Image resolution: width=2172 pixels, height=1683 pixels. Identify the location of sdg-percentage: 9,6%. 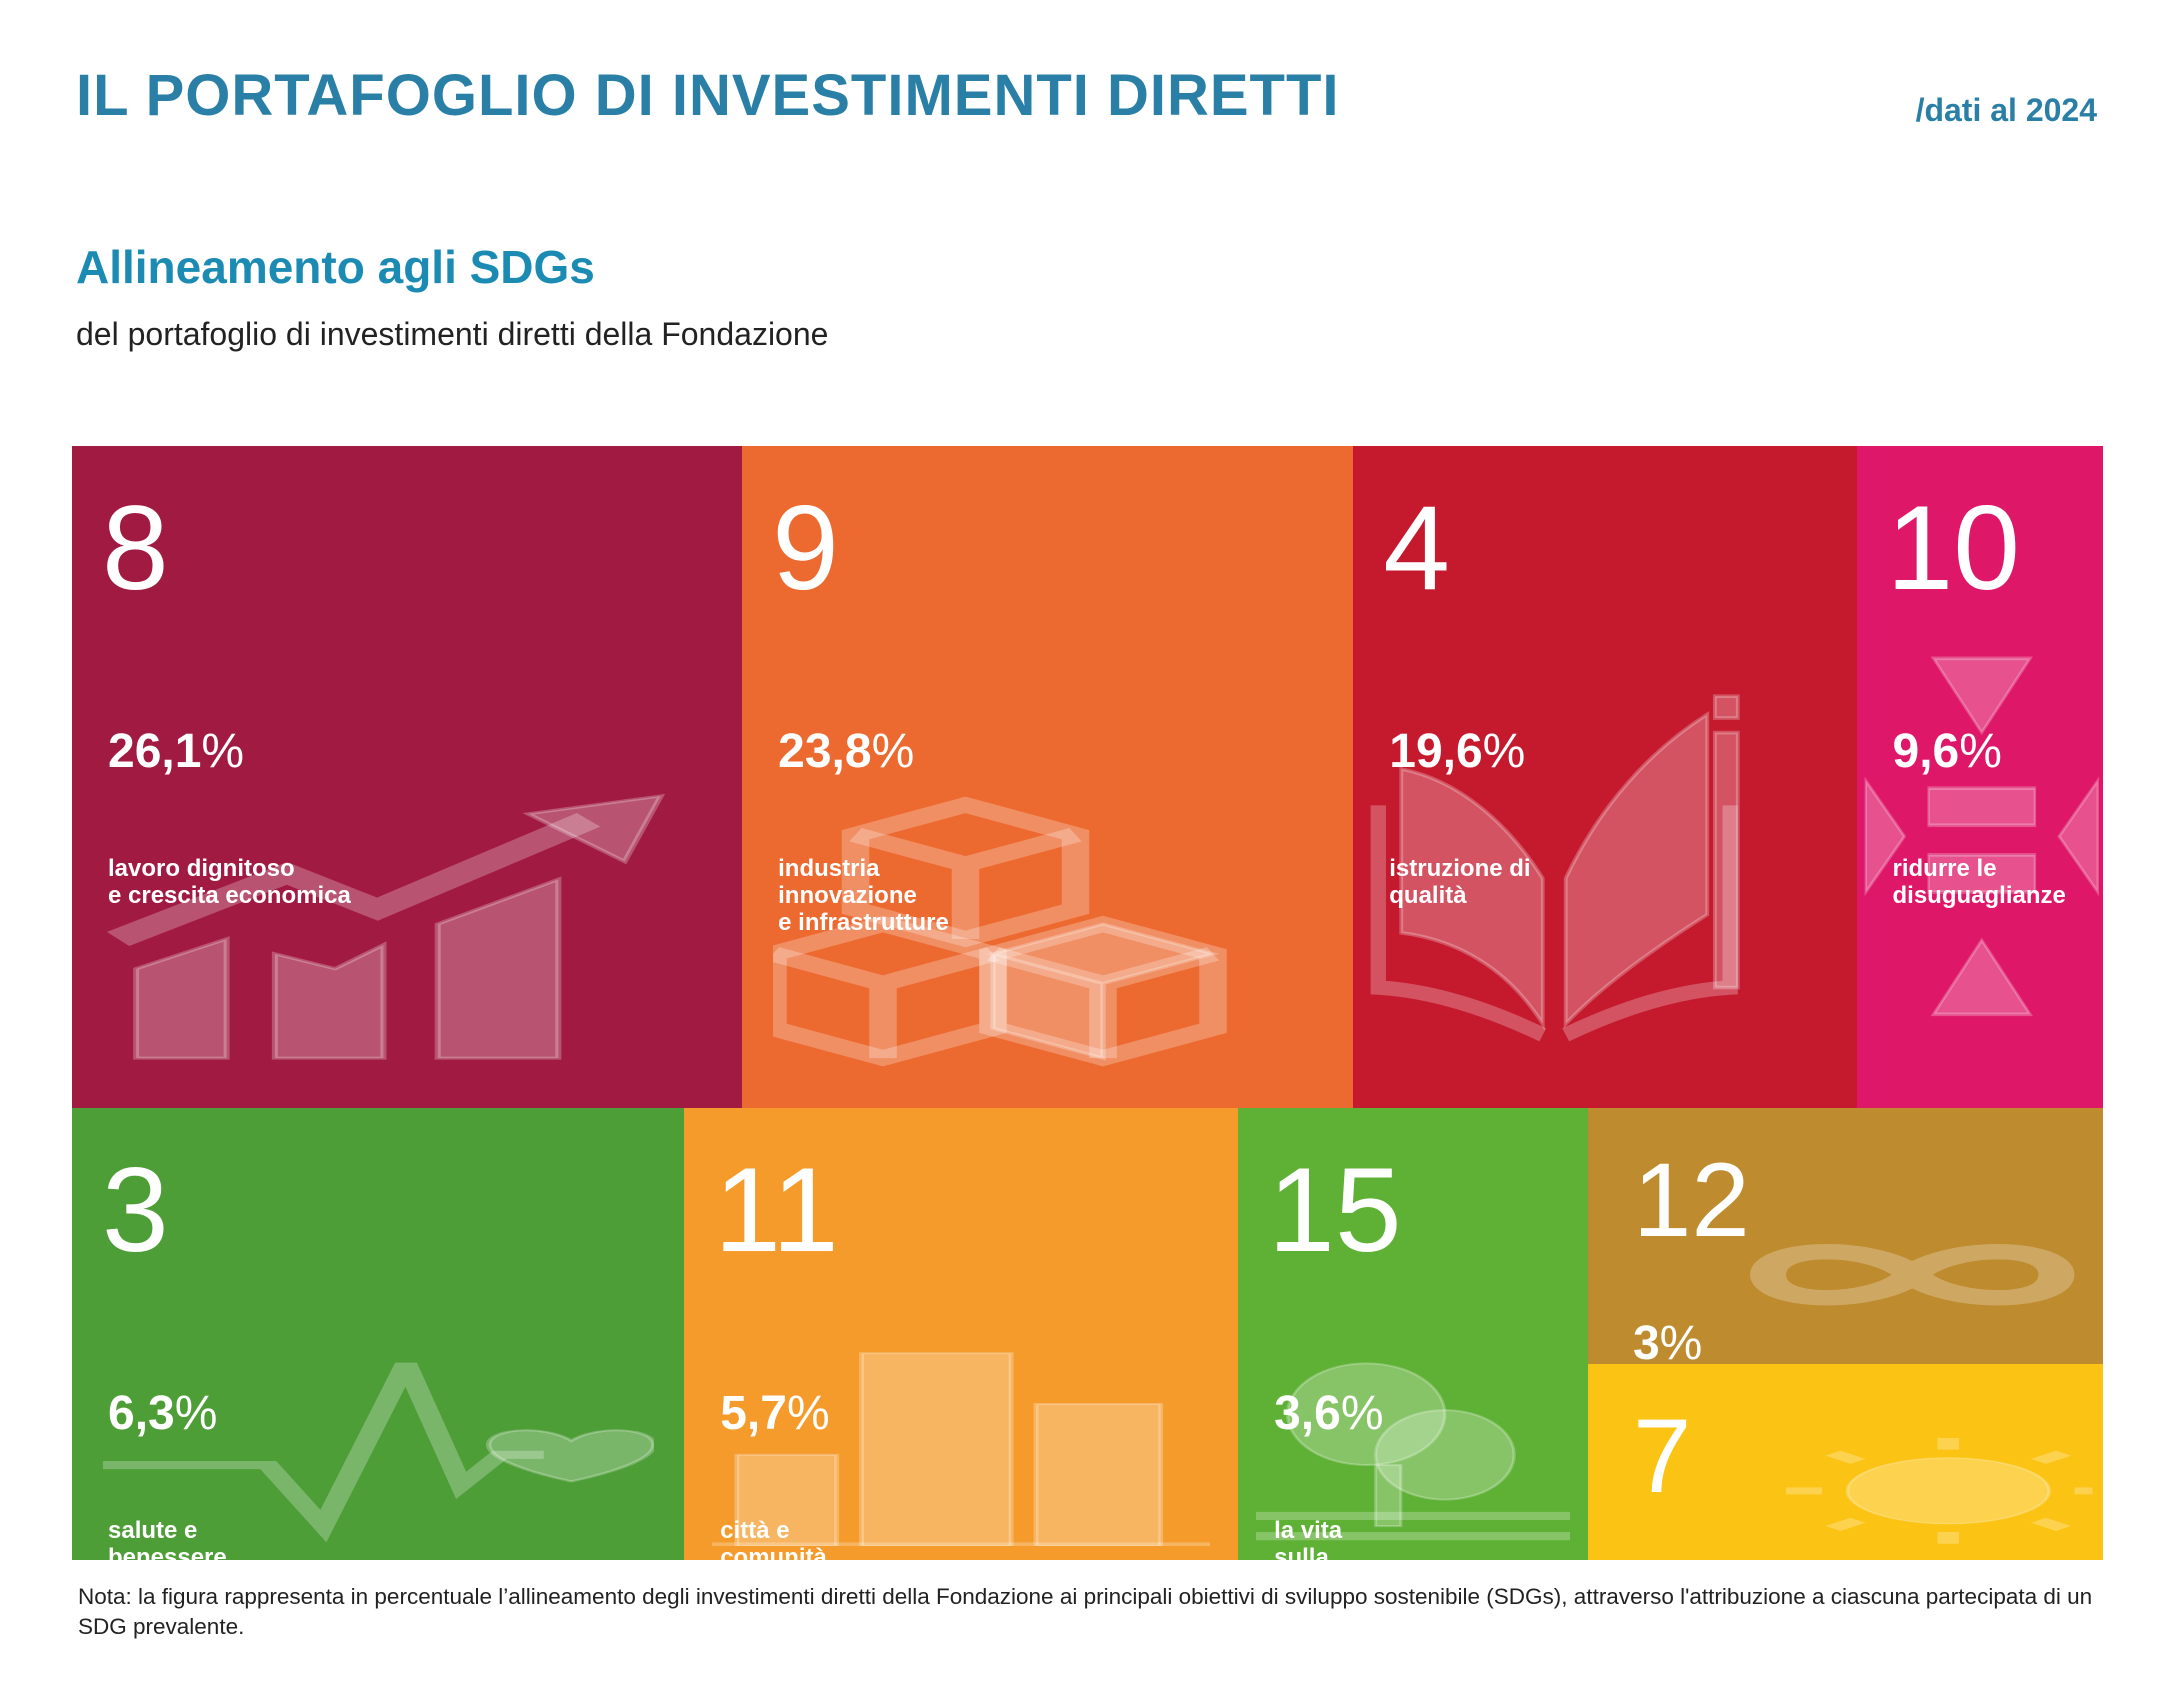
(1947, 751).